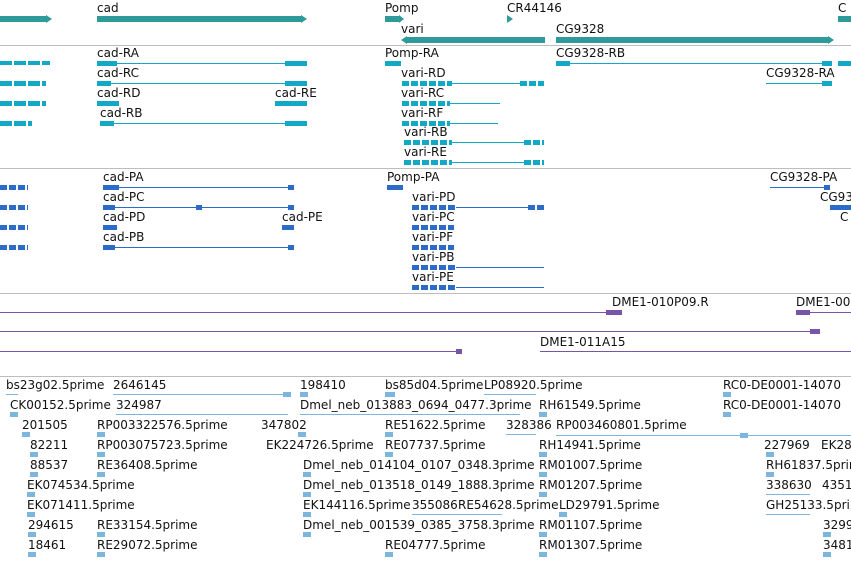 The width and height of the screenshot is (851, 561). Describe the element at coordinates (45, 425) in the screenshot. I see `est-label: 201505` at that location.